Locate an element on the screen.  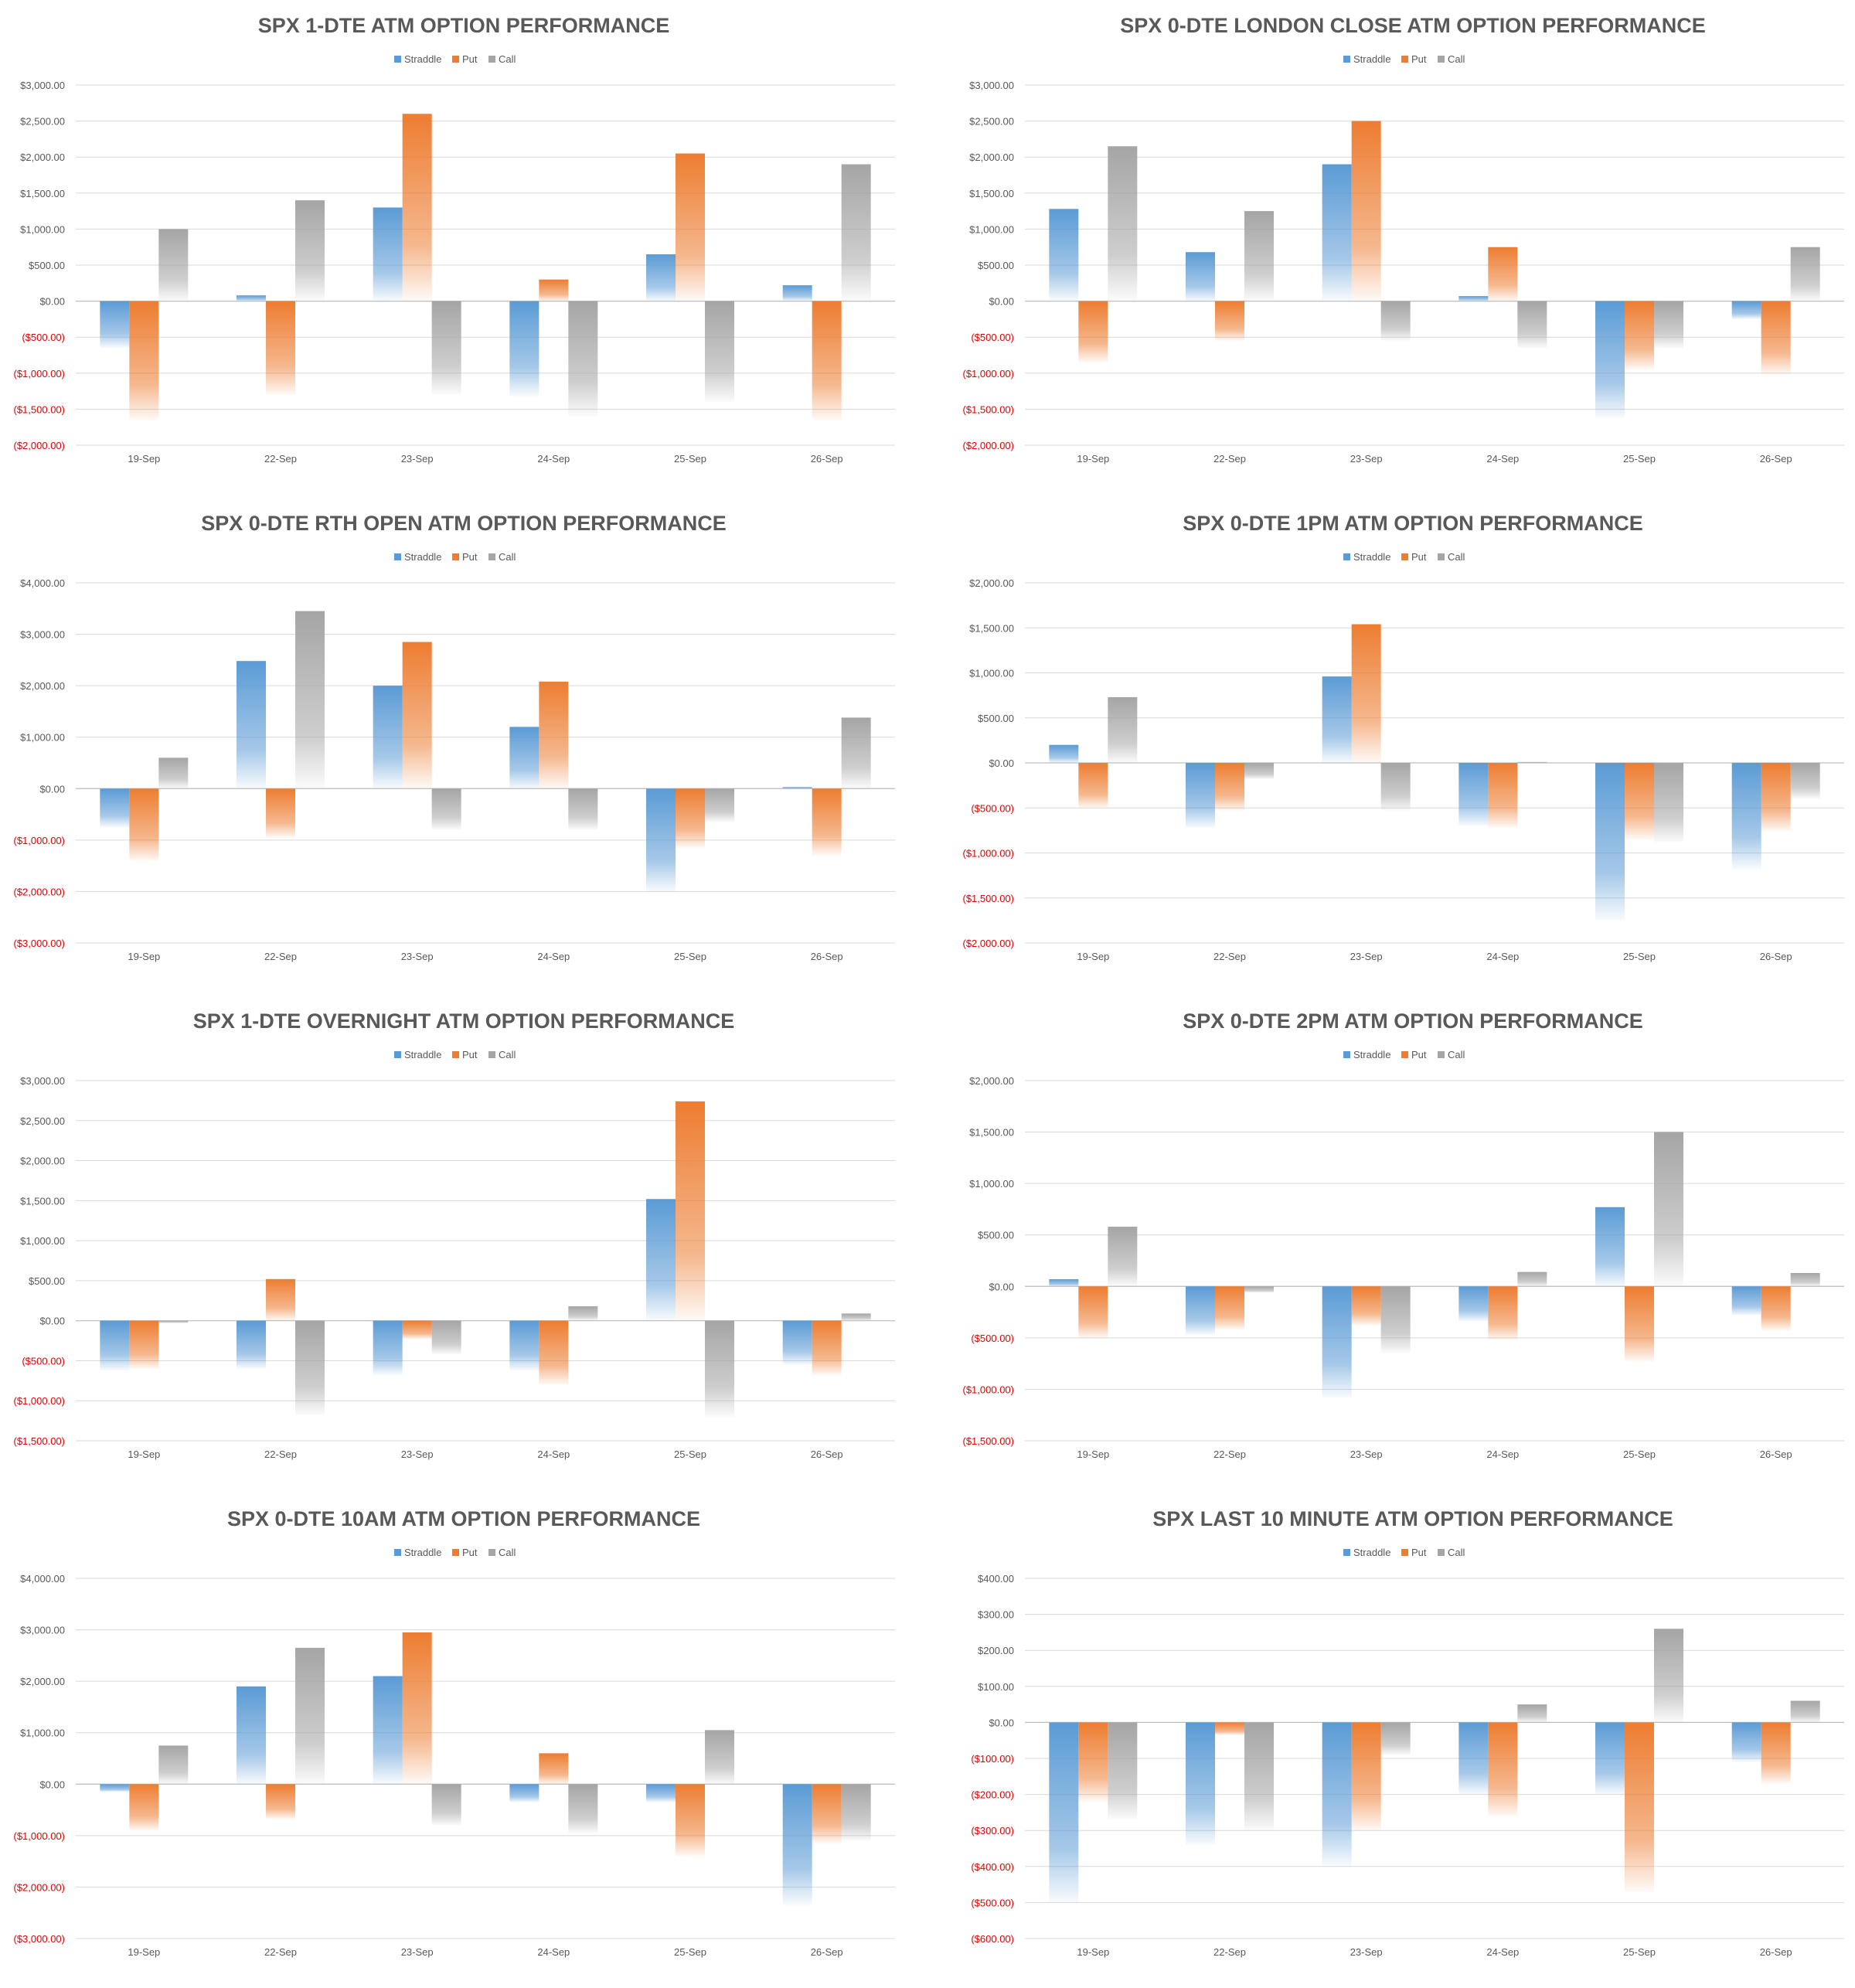
y-tick-label: $100.00 is located at coordinates (996, 1687).